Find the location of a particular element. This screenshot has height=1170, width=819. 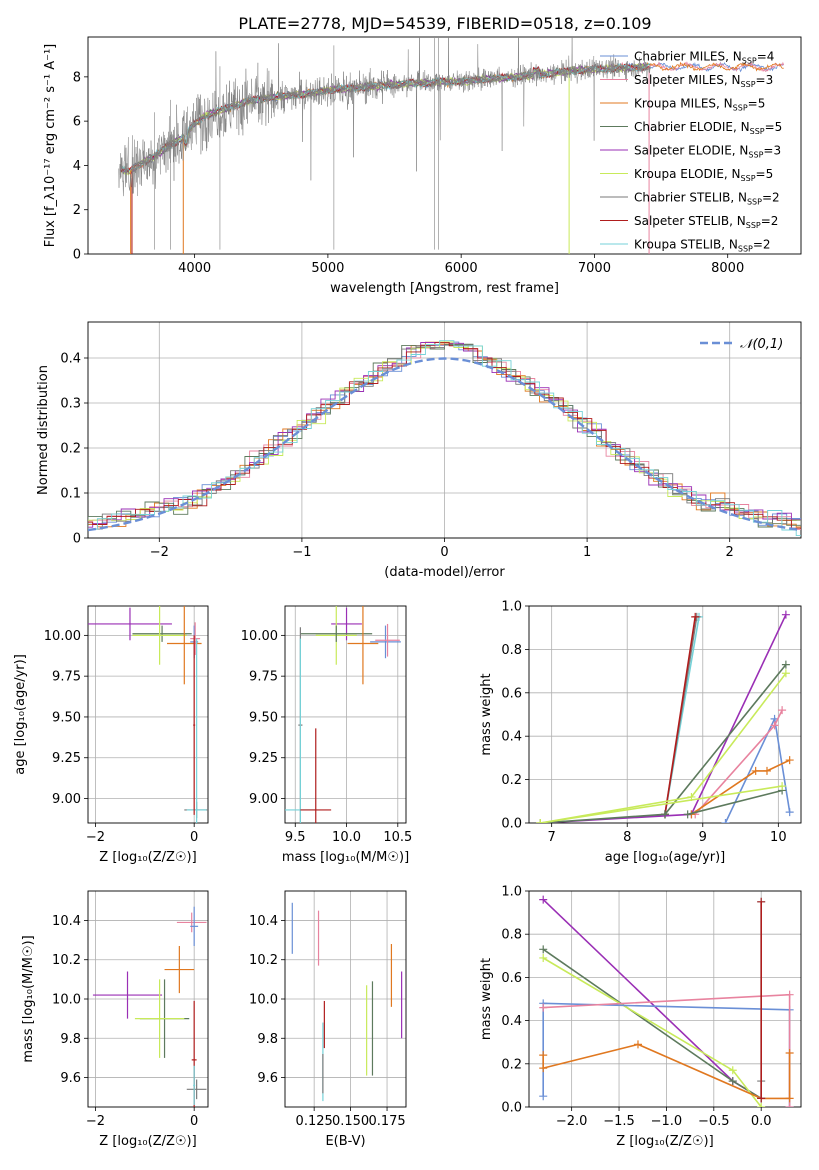

legend-label: Salpeter STELIB, NSSP=2 is located at coordinates (706, 222).